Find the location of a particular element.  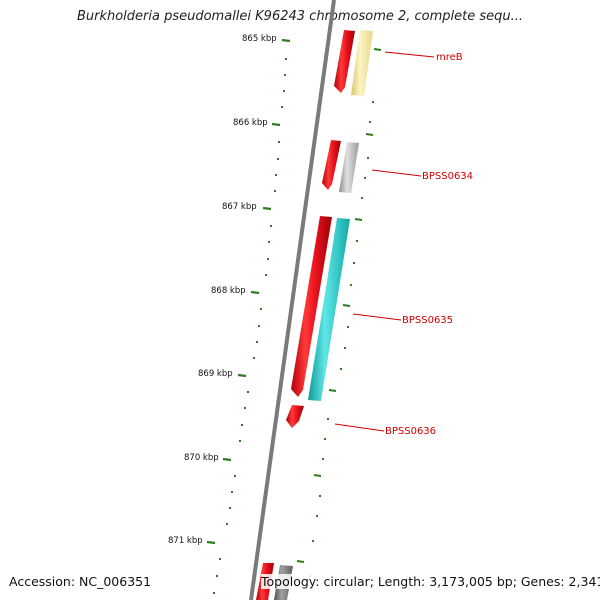

ruler-tick-label: 869 kbp is located at coordinates (215, 374).